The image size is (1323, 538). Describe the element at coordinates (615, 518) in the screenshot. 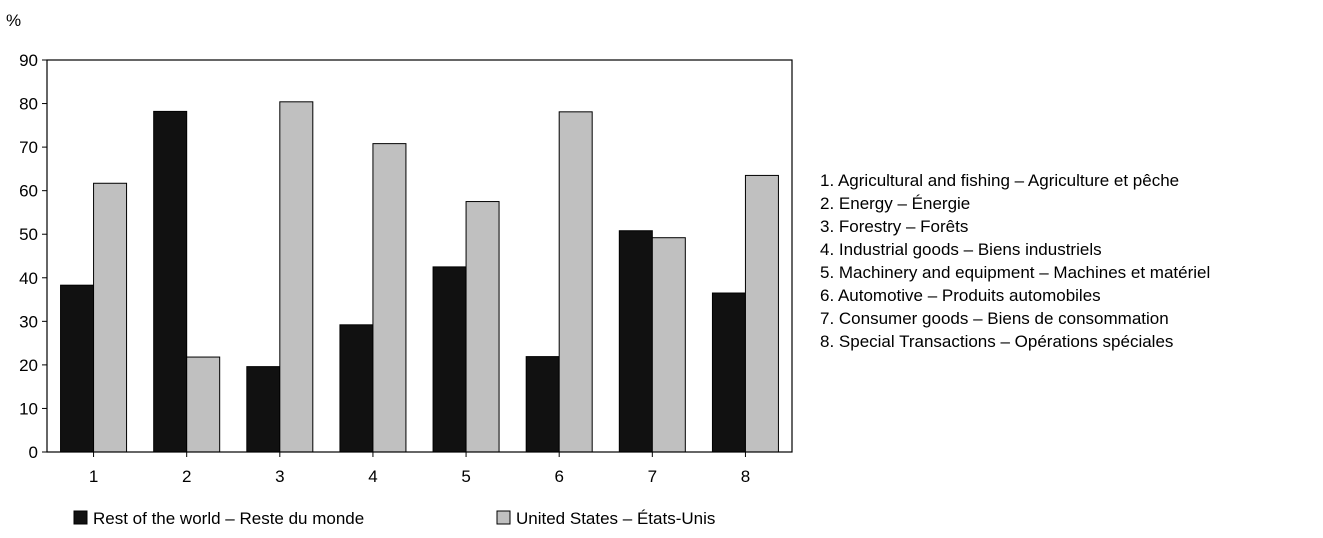

I see `legend-label-2: United States – États-Unis` at that location.